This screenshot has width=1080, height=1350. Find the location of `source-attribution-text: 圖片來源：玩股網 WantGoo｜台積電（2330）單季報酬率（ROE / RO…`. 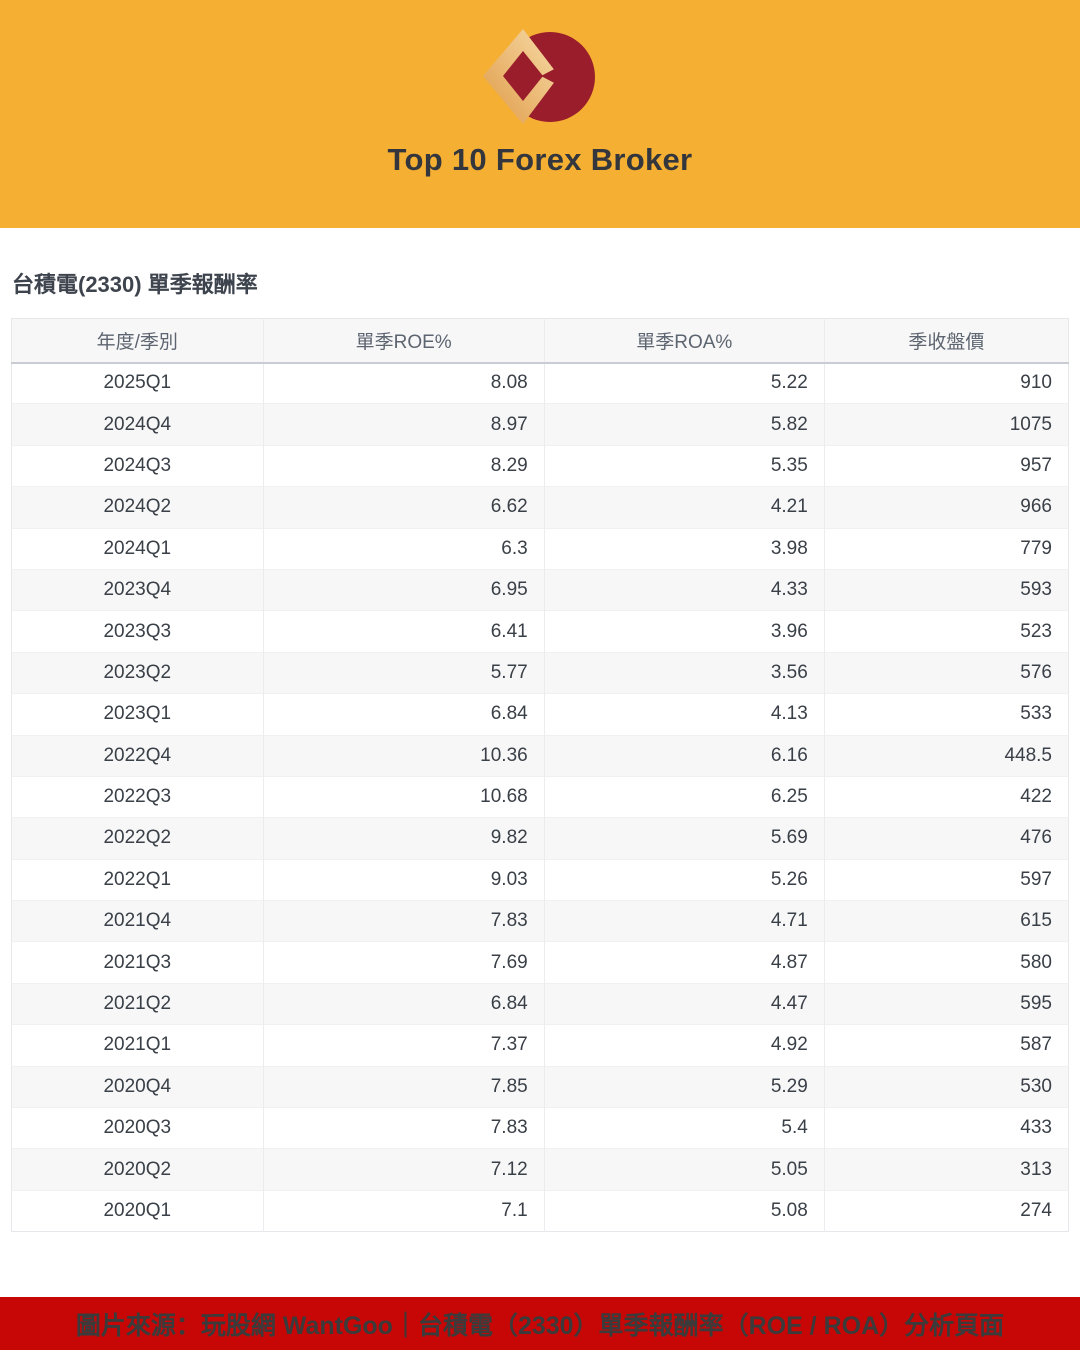

source-attribution-text: 圖片來源：玩股網 WantGoo｜台積電（2330）單季報酬率（ROE / RO… is located at coordinates (540, 1325).